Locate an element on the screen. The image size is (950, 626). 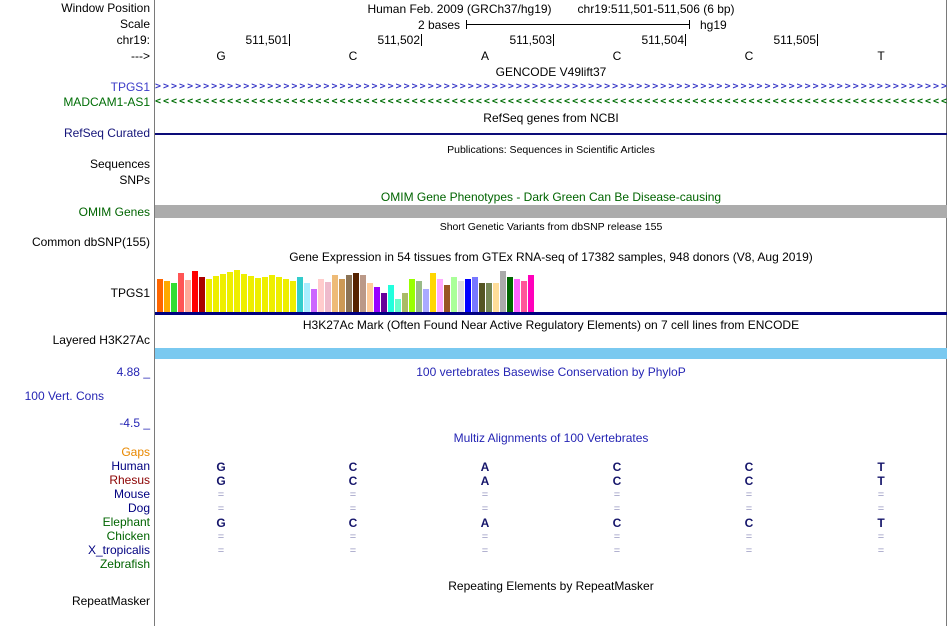
omim-gene-bar is located at coordinates (551, 211).